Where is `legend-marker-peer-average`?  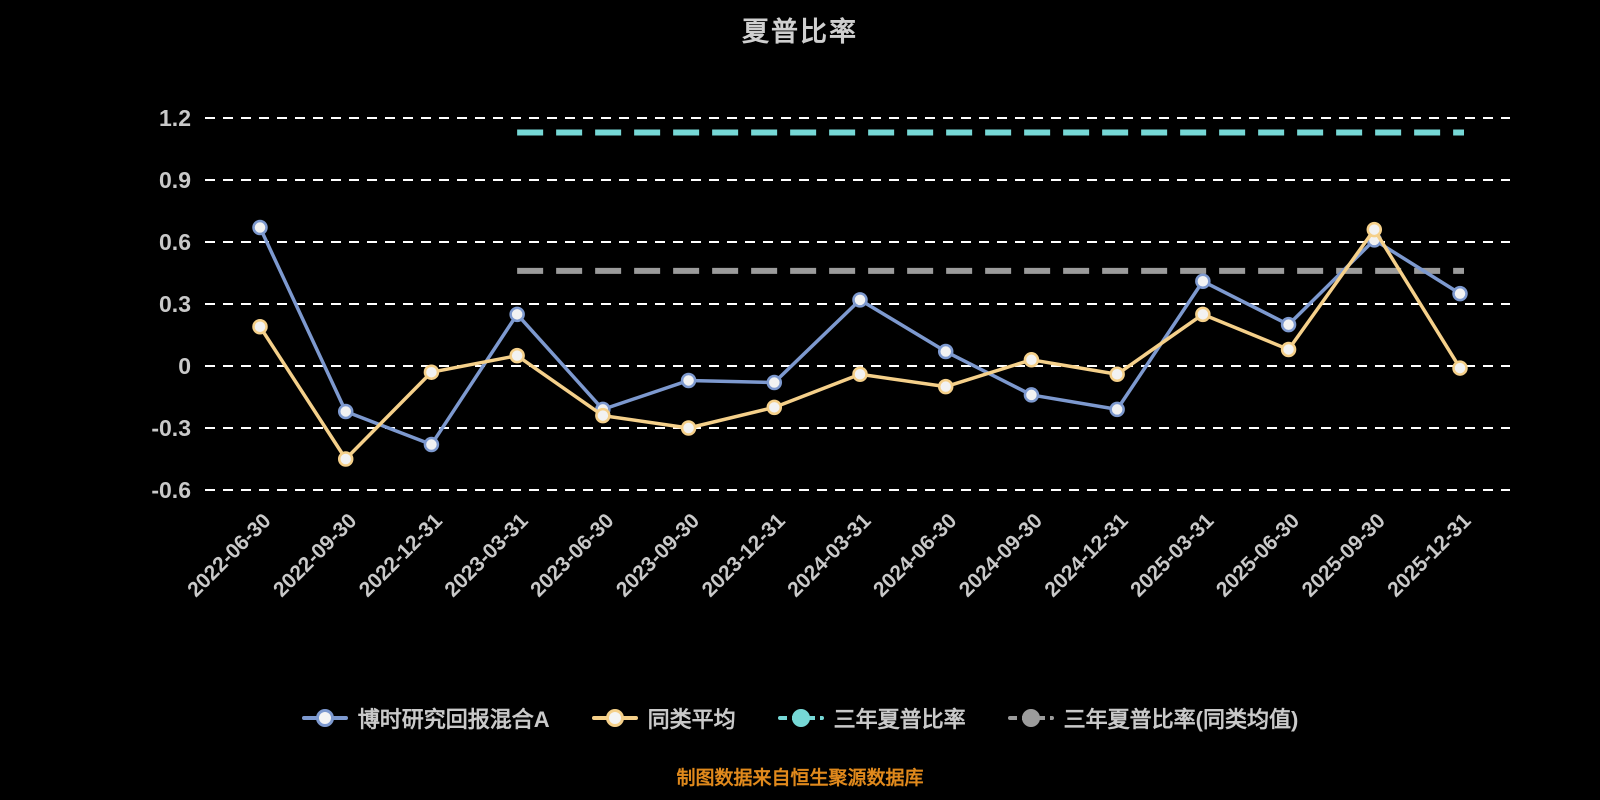
legend-marker-peer-average is located at coordinates (614, 718).